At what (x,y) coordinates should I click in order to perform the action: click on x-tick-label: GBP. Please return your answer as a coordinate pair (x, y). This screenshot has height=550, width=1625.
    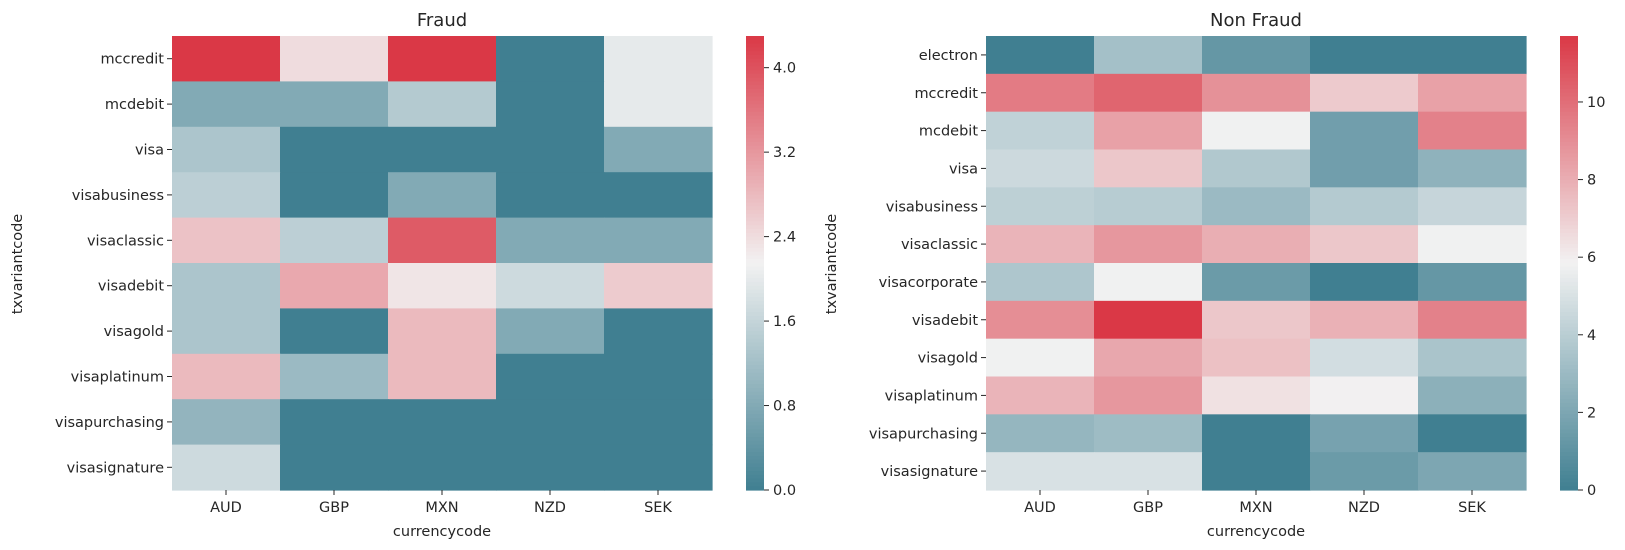
    Looking at the image, I should click on (1148, 508).